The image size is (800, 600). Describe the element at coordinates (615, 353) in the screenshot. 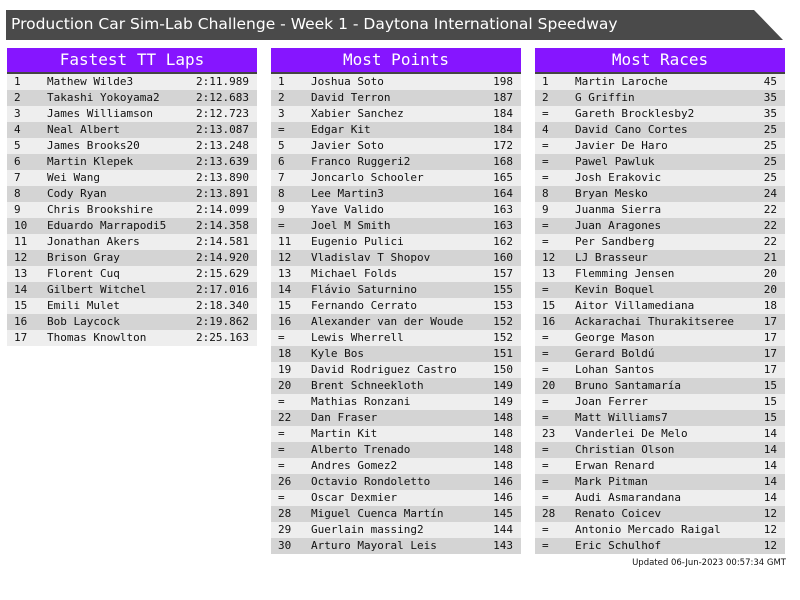

I see `driver-name: Gerard Boldú` at that location.